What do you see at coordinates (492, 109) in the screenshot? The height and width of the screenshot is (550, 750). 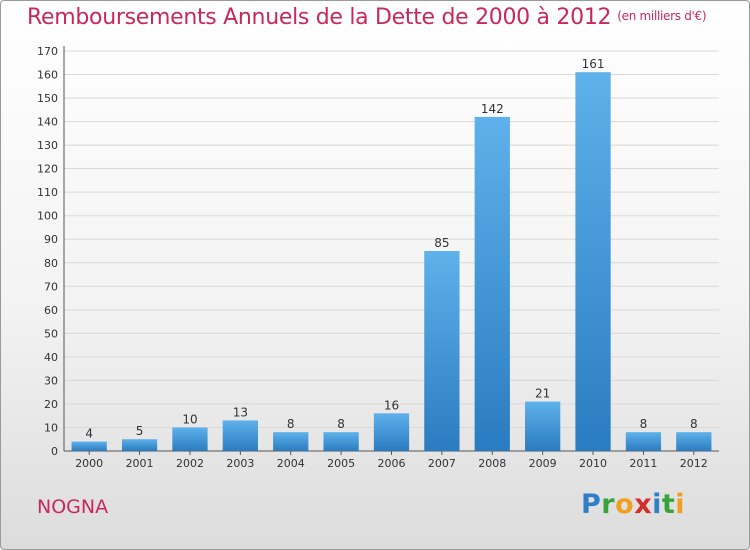 I see `data-label: 142` at bounding box center [492, 109].